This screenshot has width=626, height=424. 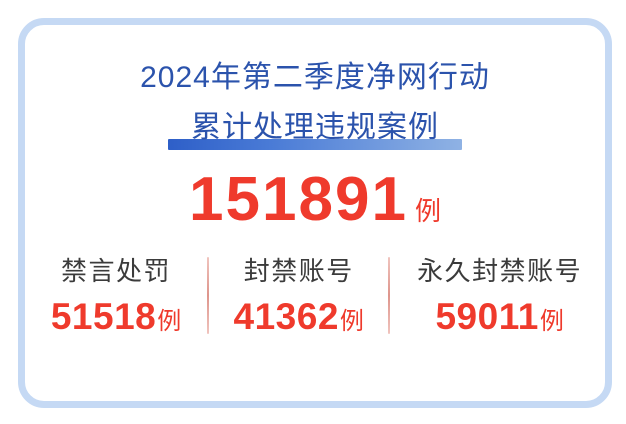 What do you see at coordinates (298, 199) in the screenshot?
I see `total-value: 151891` at bounding box center [298, 199].